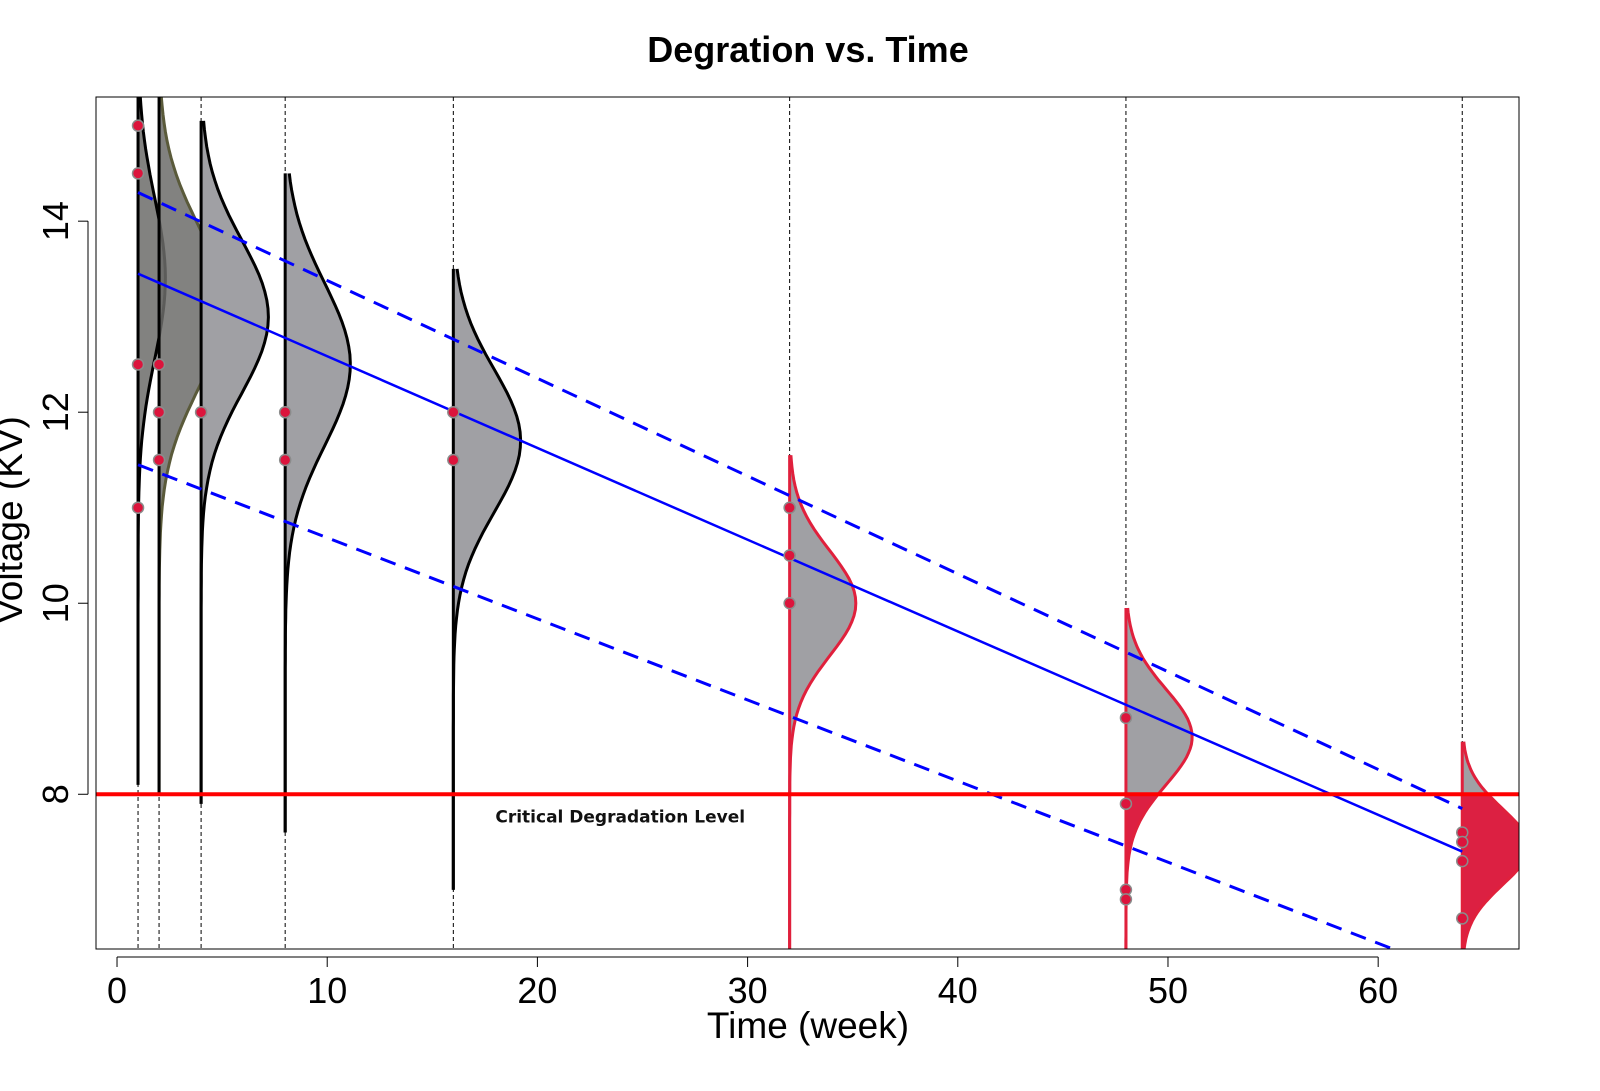 The image size is (1600, 1091). I want to click on failure-region-fill, so click(1490, 871).